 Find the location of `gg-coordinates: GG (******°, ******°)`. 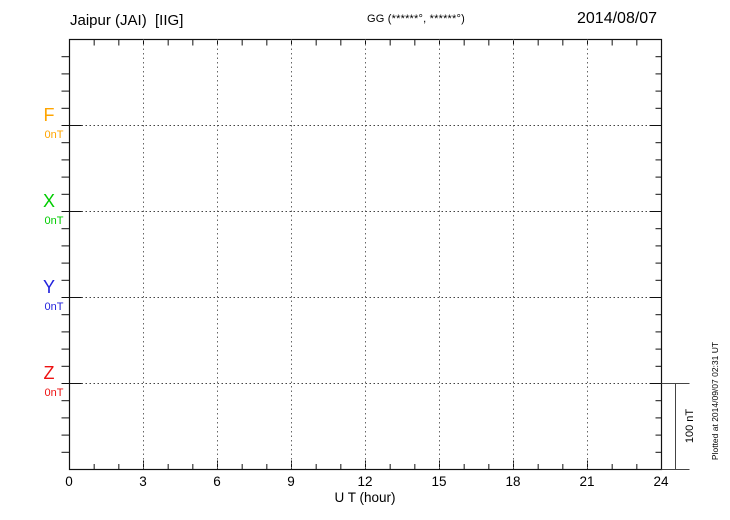

gg-coordinates: GG (******°, ******°) is located at coordinates (416, 19).